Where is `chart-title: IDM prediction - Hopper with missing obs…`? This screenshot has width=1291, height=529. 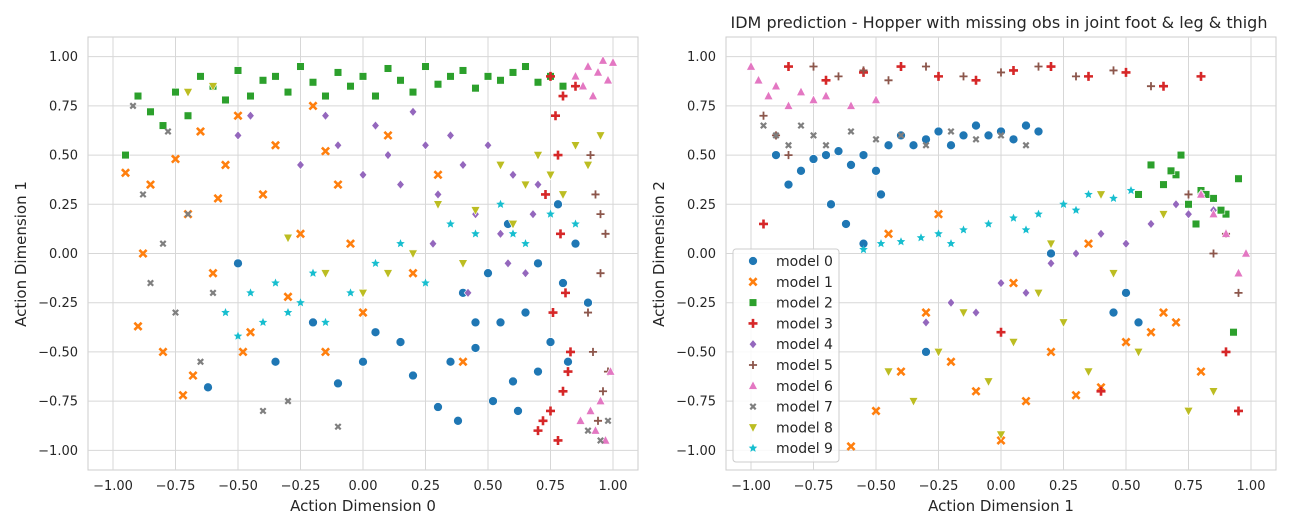
chart-title: IDM prediction - Hopper with missing obs… is located at coordinates (999, 22).